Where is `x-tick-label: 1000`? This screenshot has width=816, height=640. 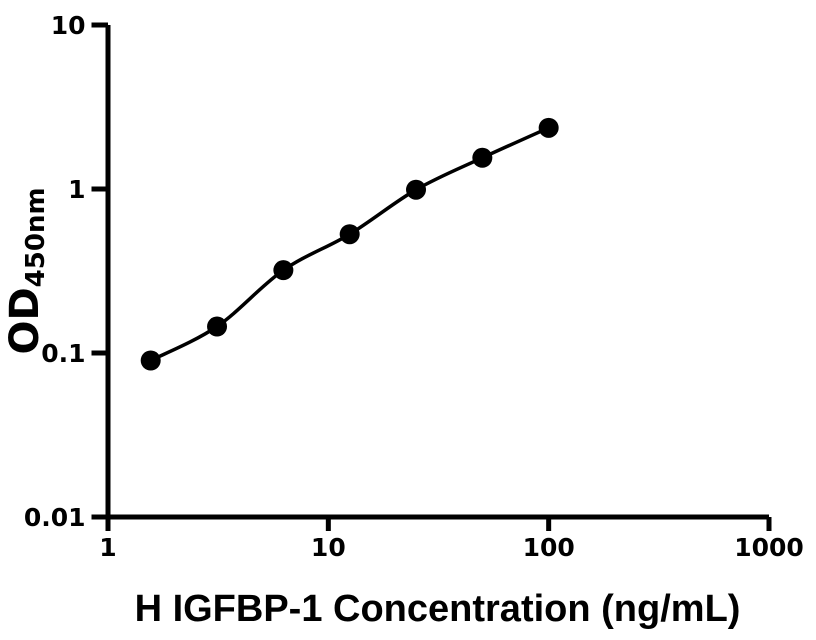 x-tick-label: 1000 is located at coordinates (769, 547).